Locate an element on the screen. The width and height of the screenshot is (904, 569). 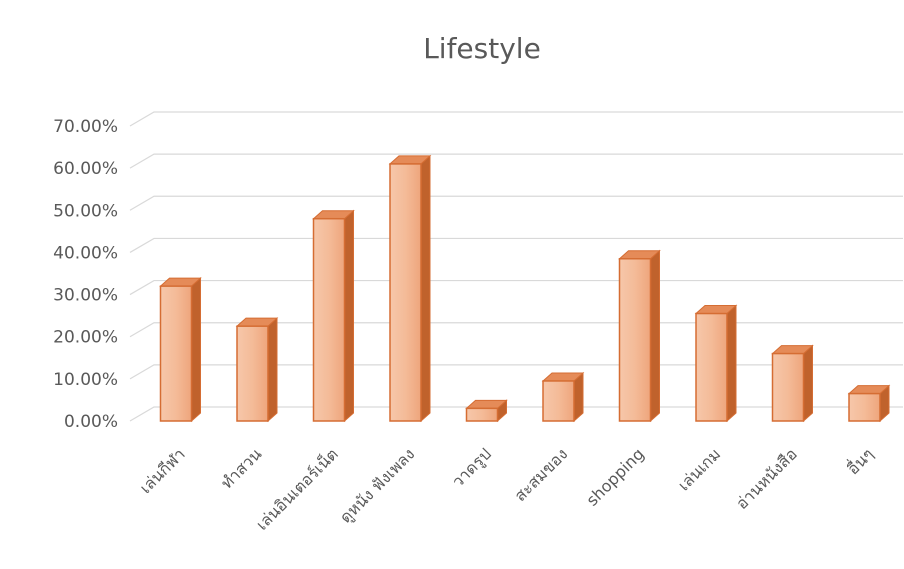
chart-title: Lifestyle is located at coordinates (482, 48).